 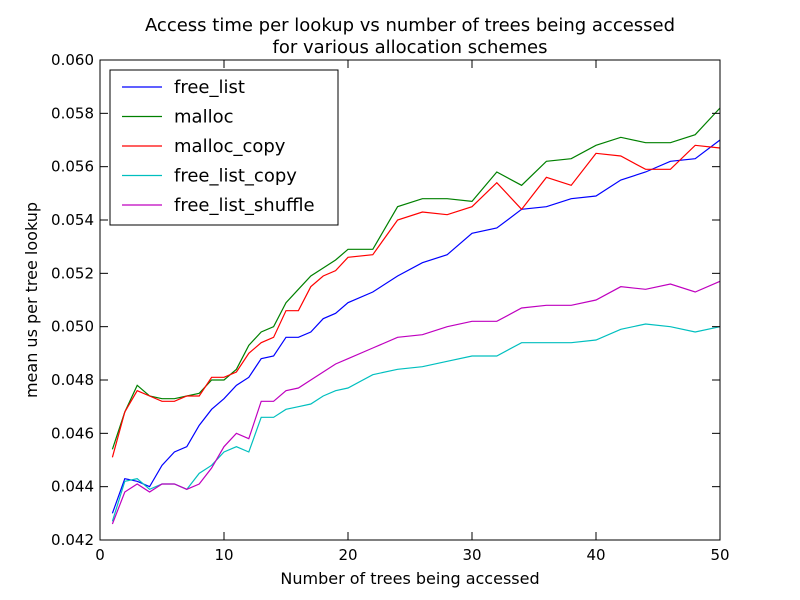 I want to click on y-tick-label: 0.058, so click(x=72, y=113).